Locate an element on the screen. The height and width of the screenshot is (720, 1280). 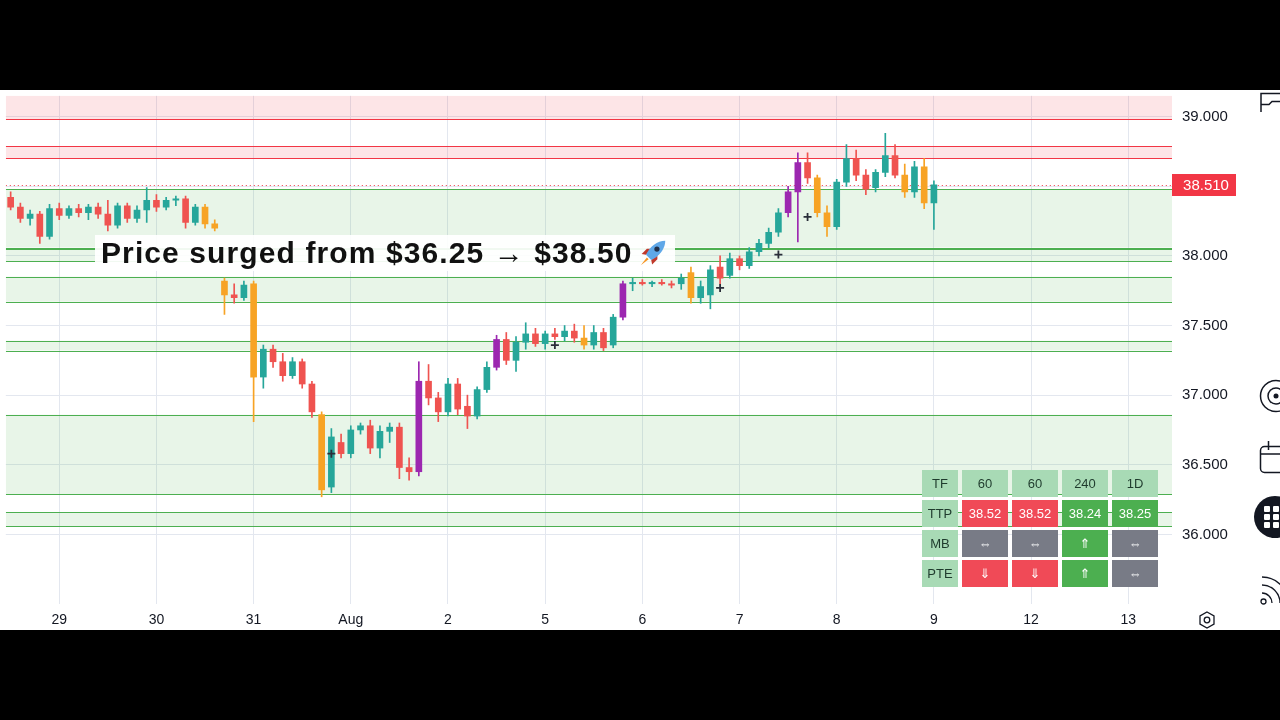
text: 1D is located at coordinates (1135, 483).